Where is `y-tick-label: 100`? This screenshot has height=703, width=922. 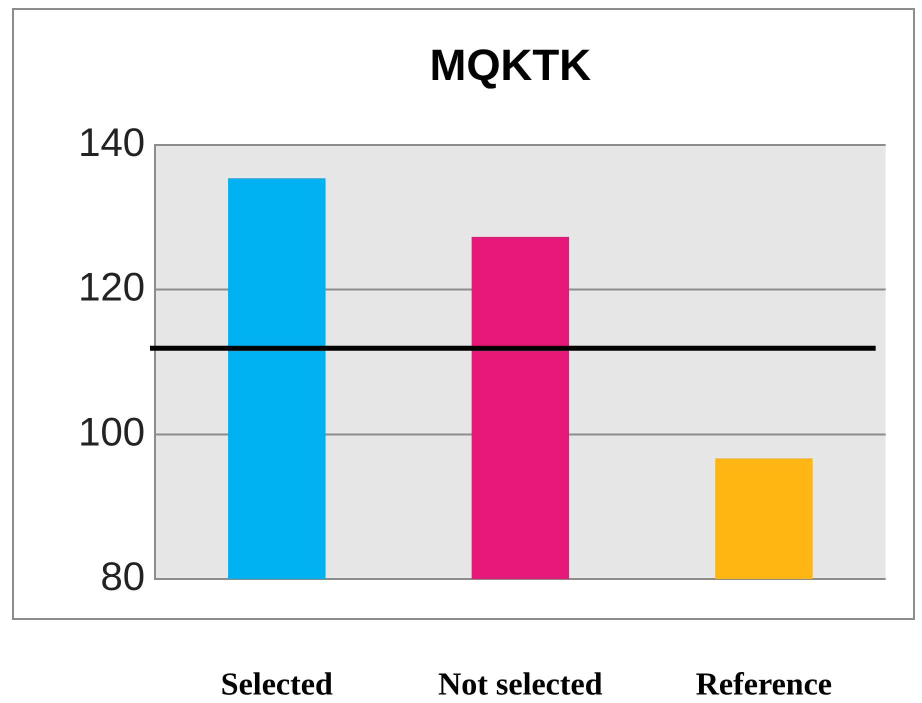
y-tick-label: 100 is located at coordinates (111, 432).